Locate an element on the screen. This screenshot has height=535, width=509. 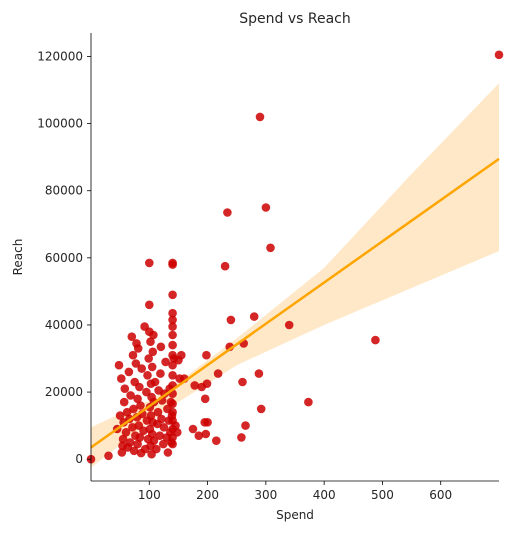
y-tick-label: 80000 is located at coordinates (64, 191).